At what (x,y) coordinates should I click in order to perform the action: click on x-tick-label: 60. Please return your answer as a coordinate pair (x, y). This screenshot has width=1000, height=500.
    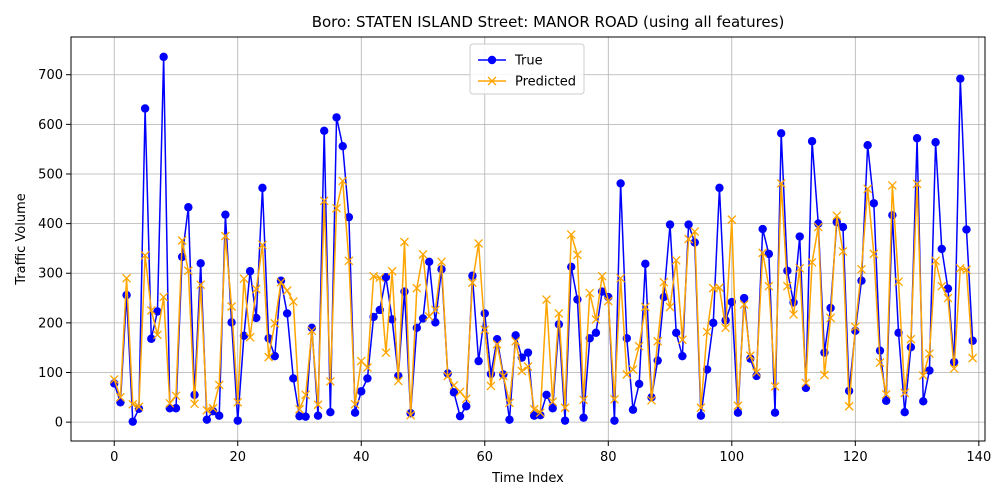
    Looking at the image, I should click on (484, 457).